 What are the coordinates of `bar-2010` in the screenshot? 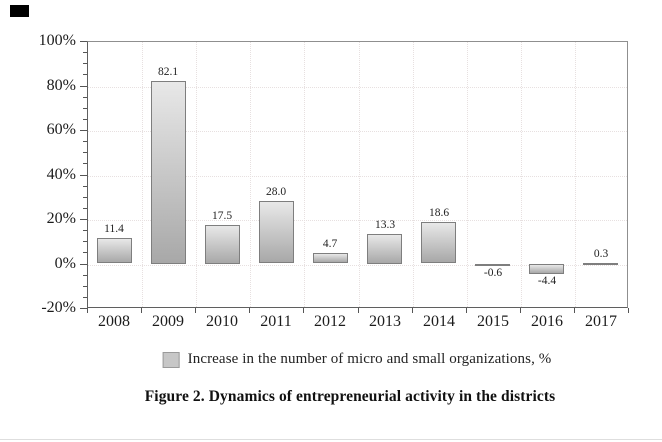 It's located at (222, 244).